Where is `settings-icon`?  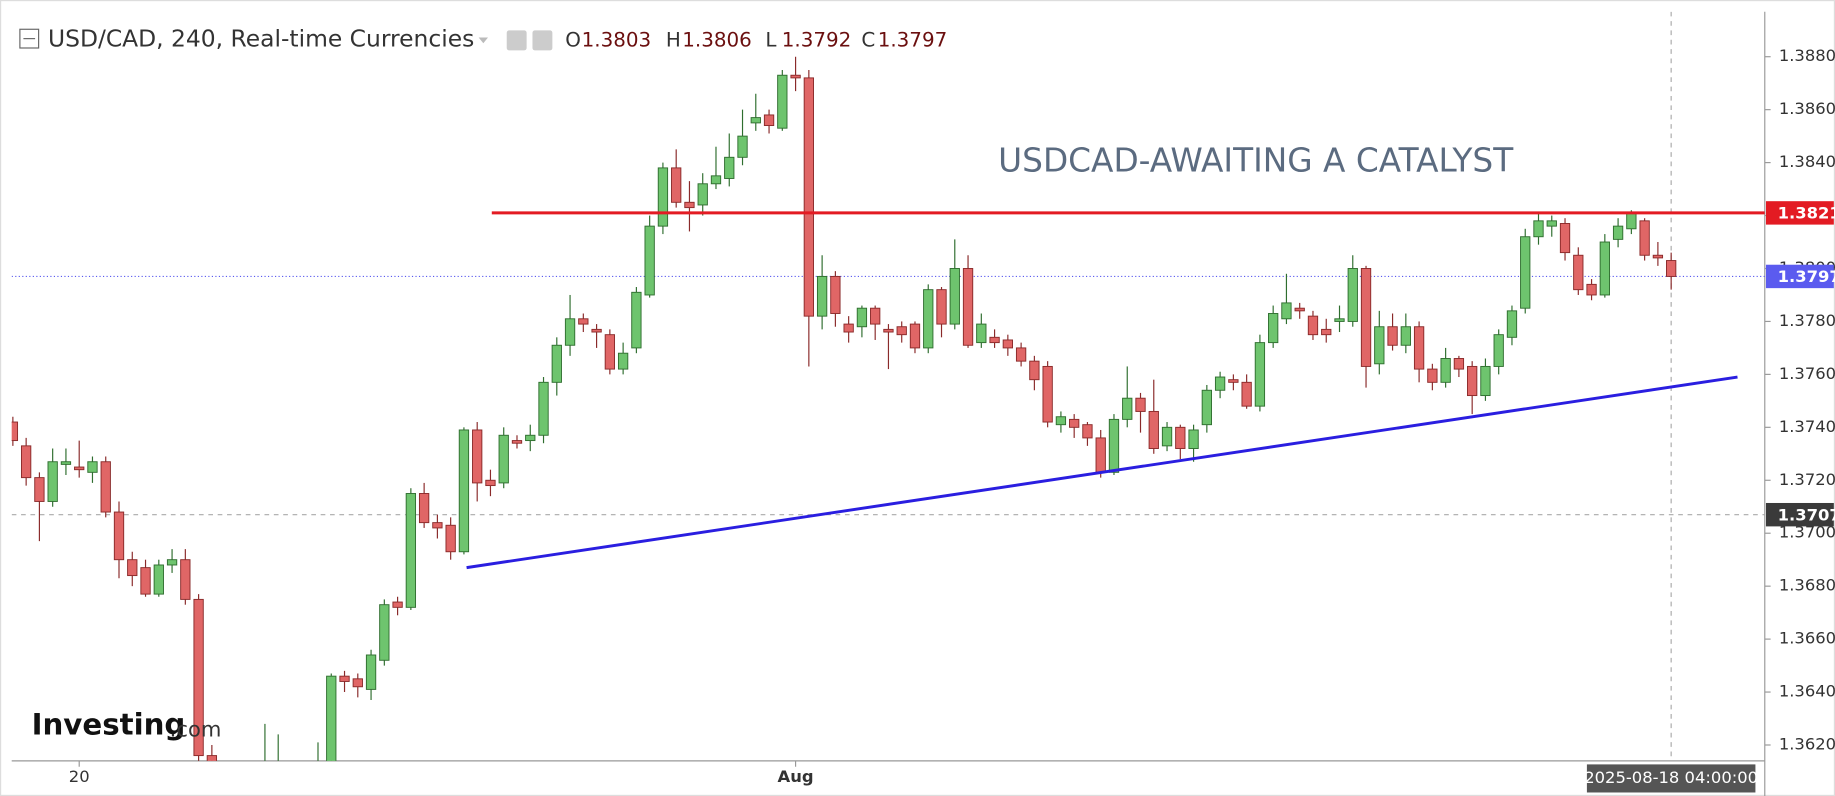 settings-icon is located at coordinates (542, 40).